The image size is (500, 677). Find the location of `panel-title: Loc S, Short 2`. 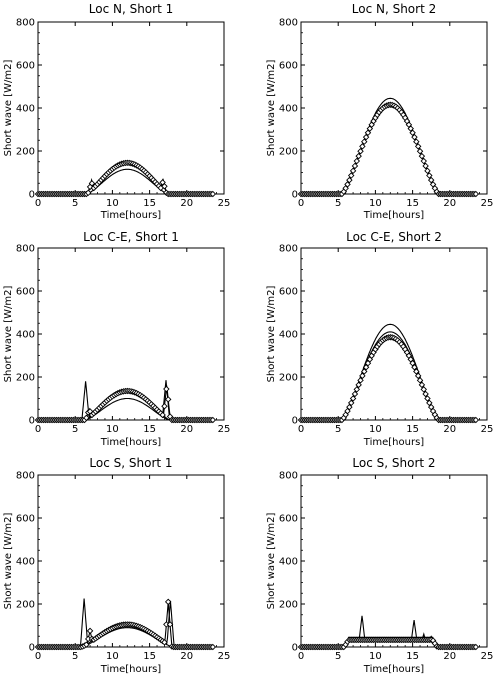

panel-title: Loc S, Short 2 is located at coordinates (393, 463).